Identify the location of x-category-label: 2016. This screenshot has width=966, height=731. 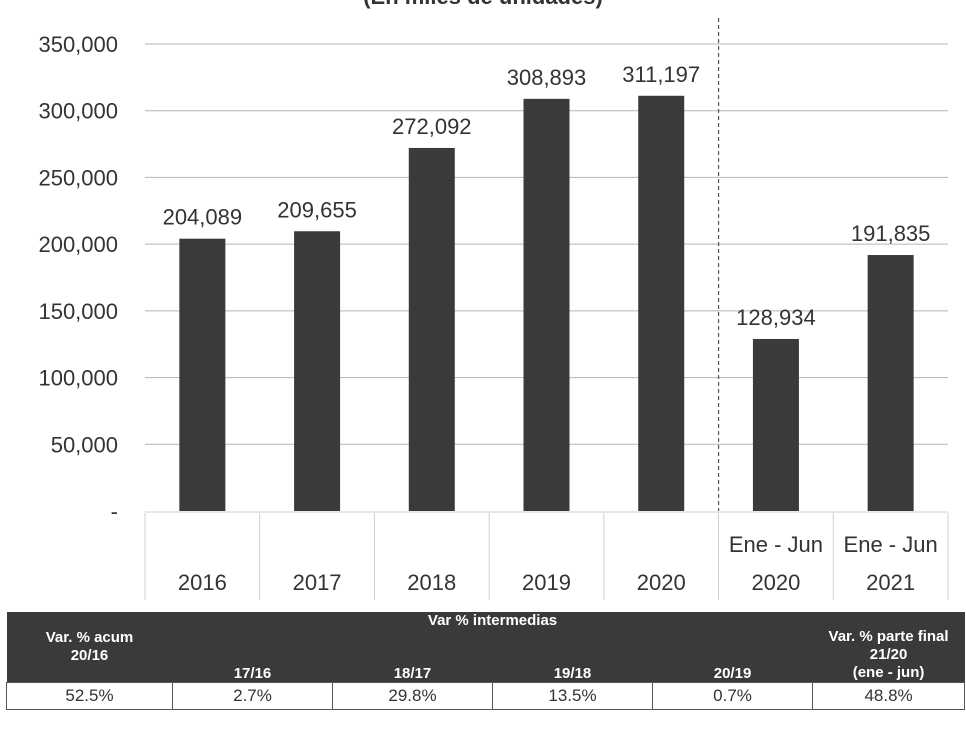
(202, 582).